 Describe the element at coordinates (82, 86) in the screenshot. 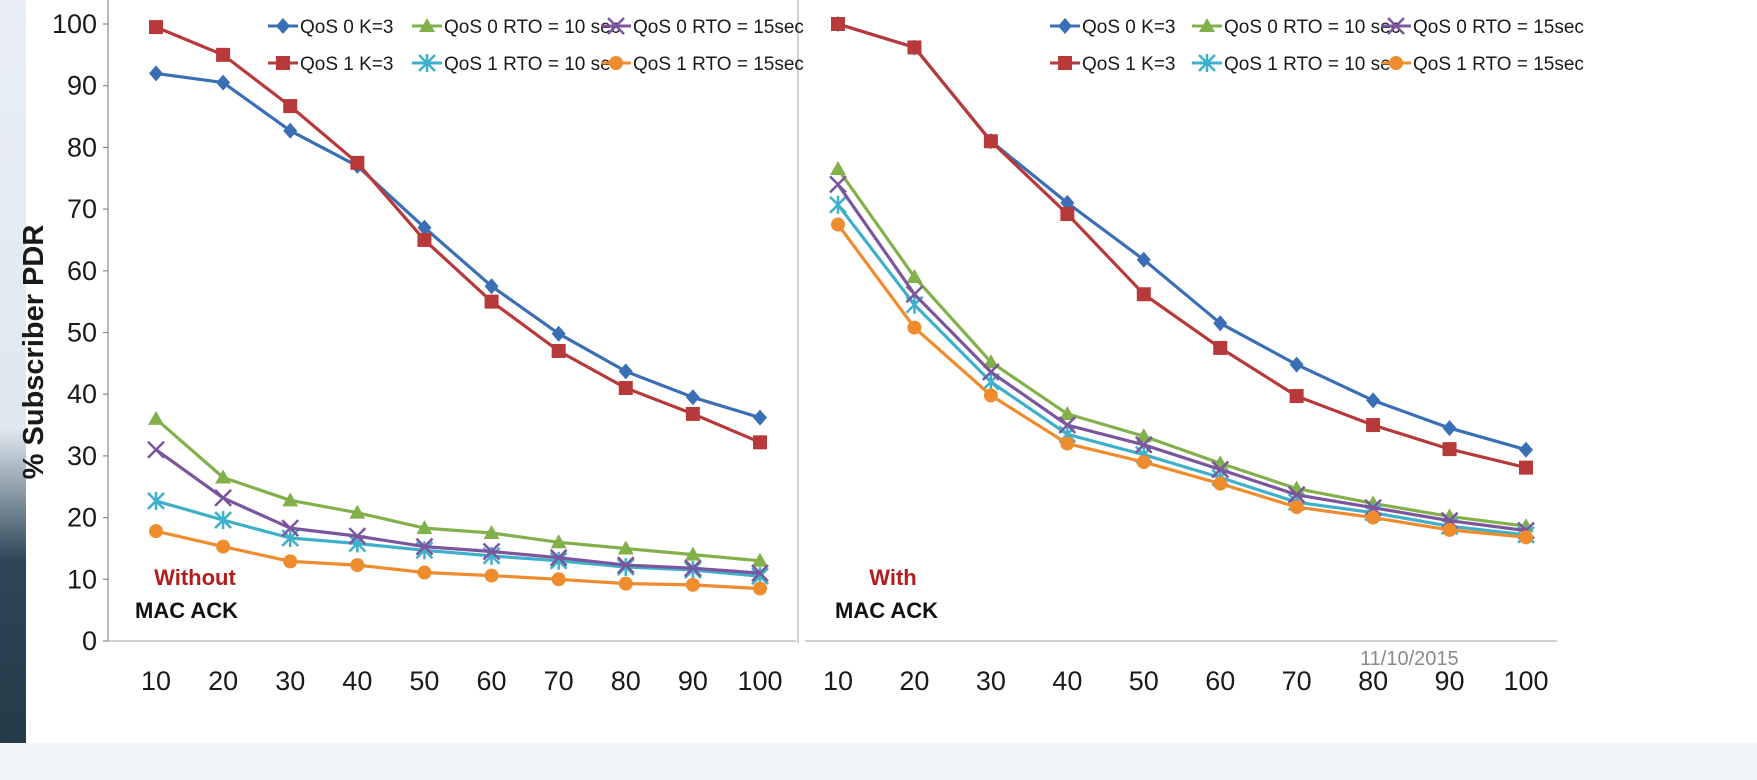

I see `y-tick-label: 90` at that location.